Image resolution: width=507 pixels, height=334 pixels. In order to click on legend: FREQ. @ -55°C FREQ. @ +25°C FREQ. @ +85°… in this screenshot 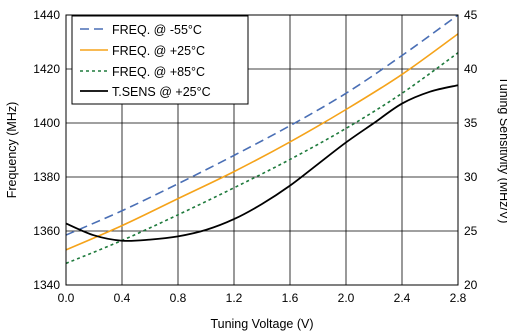, I will do `click(160, 60)`.